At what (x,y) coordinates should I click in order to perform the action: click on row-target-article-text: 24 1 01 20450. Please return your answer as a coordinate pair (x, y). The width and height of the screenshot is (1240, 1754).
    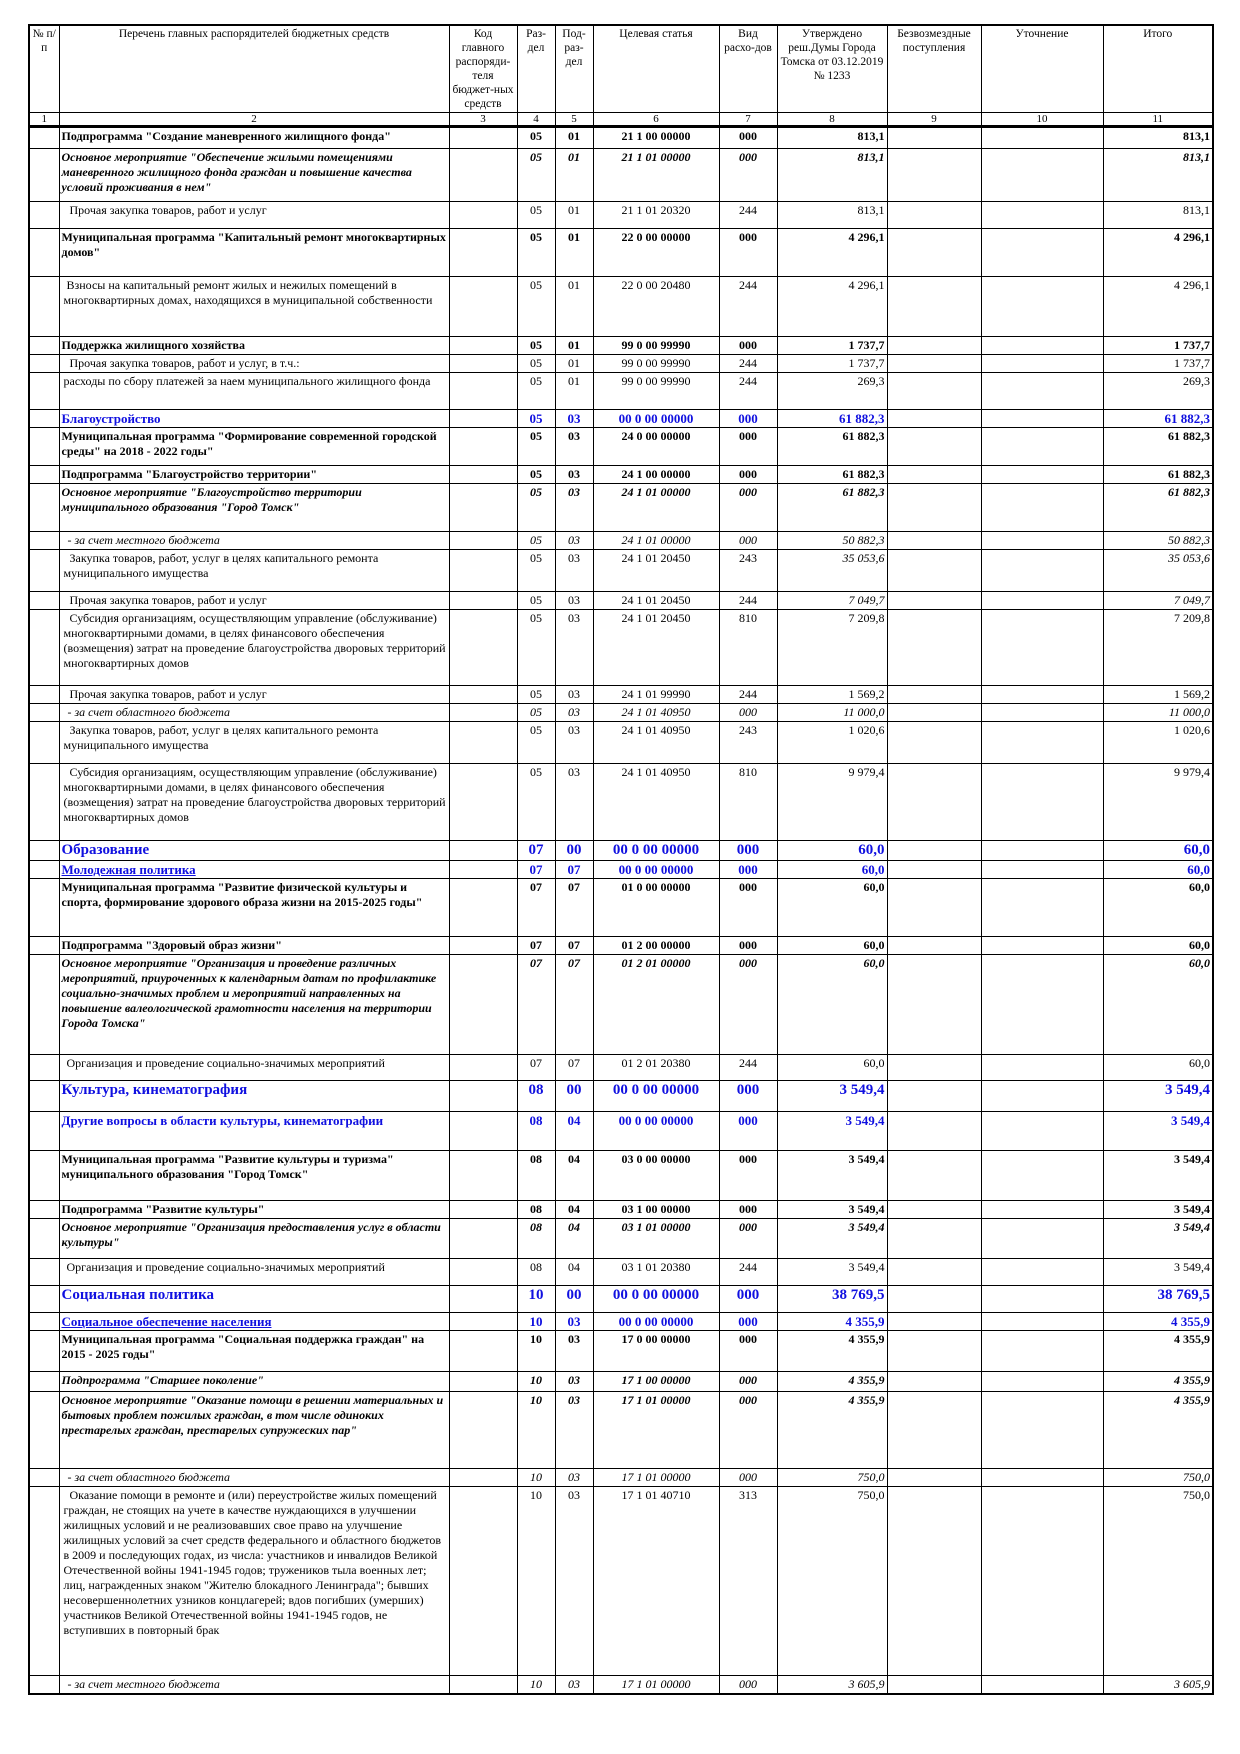
    Looking at the image, I should click on (656, 600).